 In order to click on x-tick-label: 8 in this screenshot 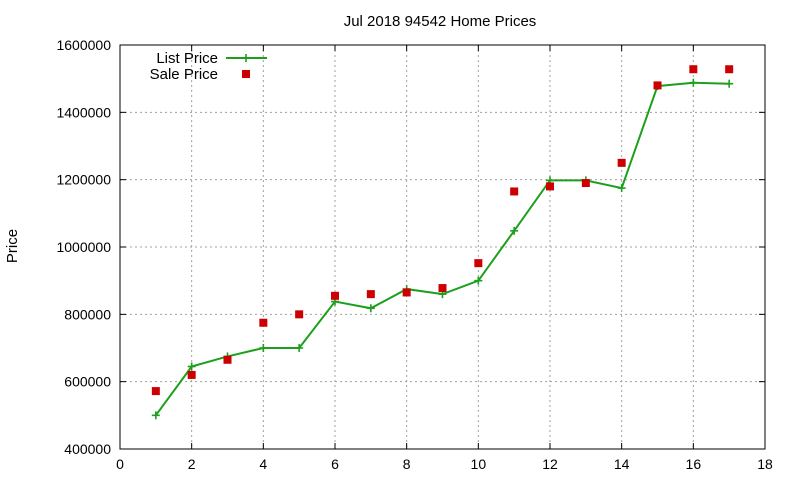, I will do `click(407, 464)`.